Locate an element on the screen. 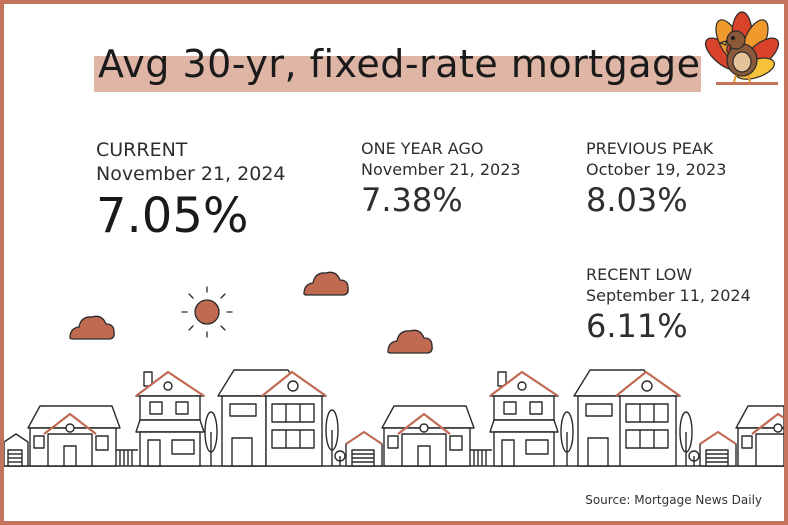 The width and height of the screenshot is (788, 525). previous-peak-label: PREVIOUS PEAK is located at coordinates (650, 148).